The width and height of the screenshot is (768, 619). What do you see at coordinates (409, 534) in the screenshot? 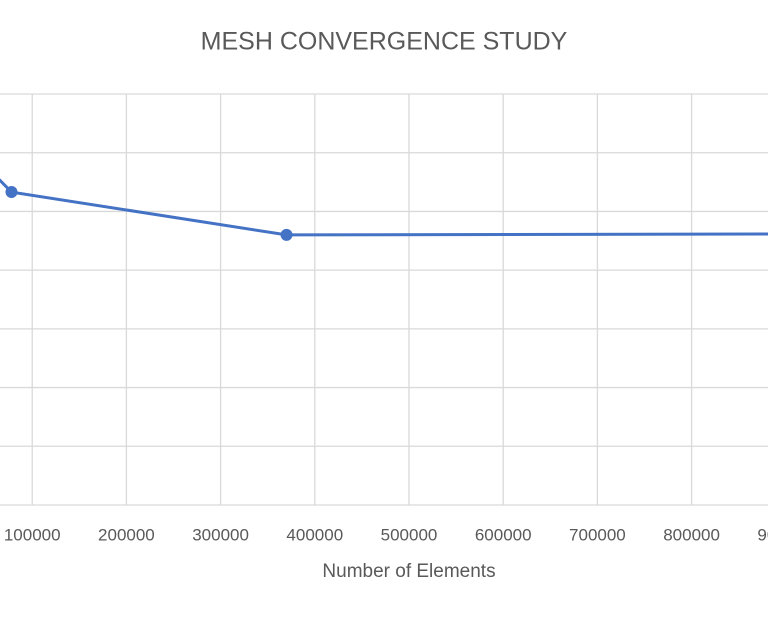
I see `x-tick-label: 500000` at bounding box center [409, 534].